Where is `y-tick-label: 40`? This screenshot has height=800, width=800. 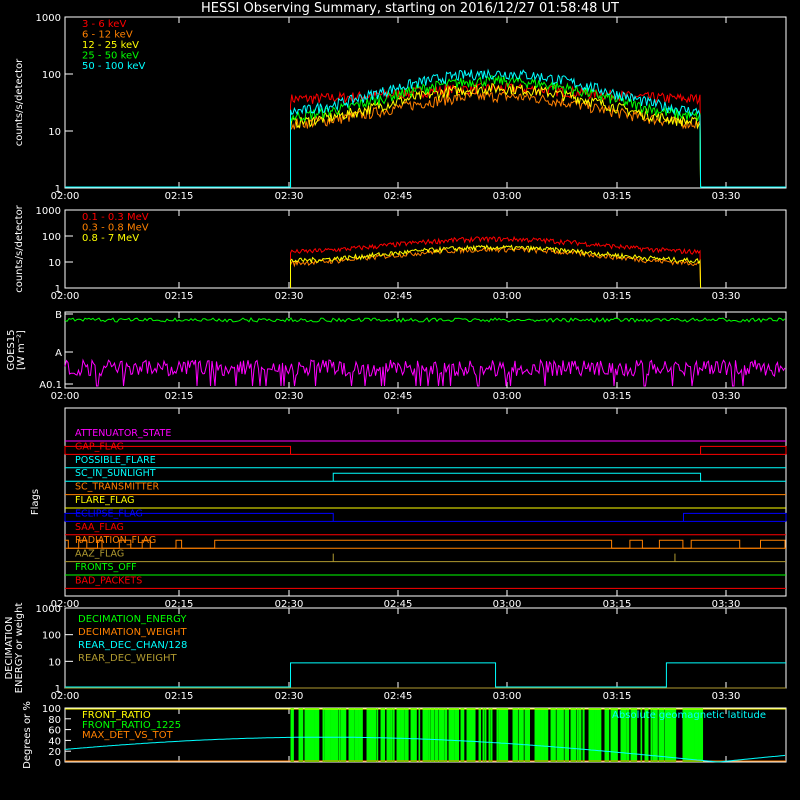 y-tick-label: 40 is located at coordinates (54, 741).